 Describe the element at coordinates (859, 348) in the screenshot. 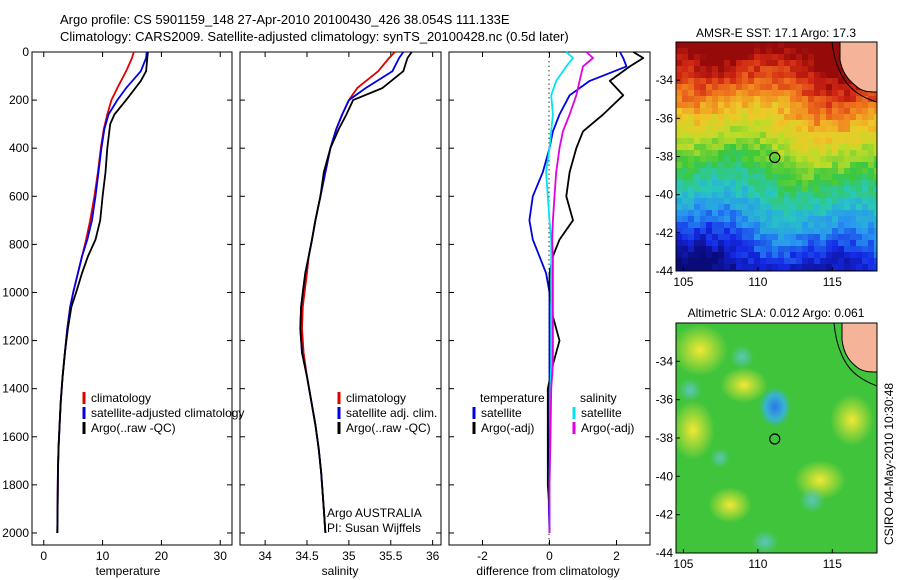

I see `sla-map-land` at that location.